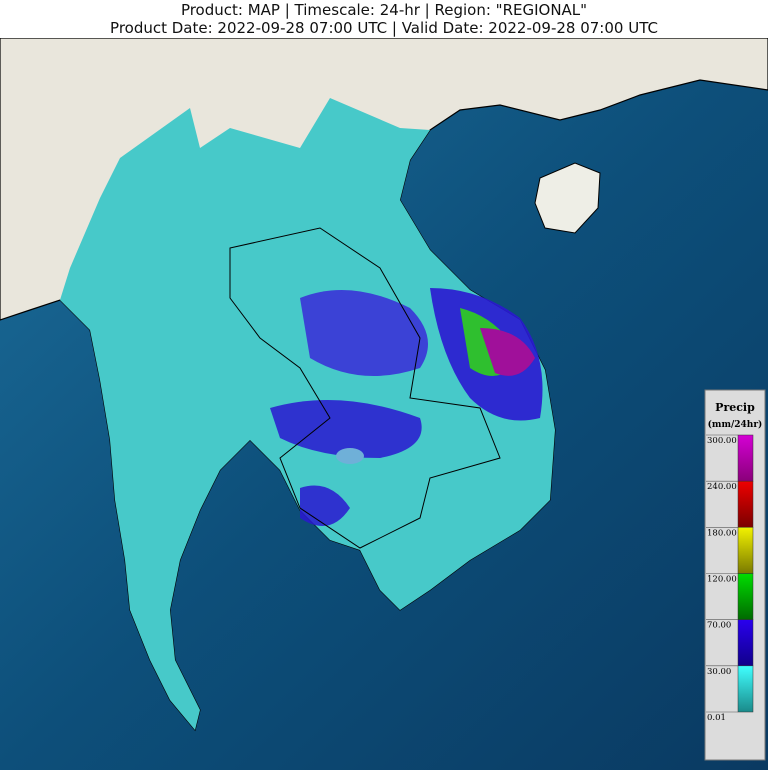 The height and width of the screenshot is (770, 768). What do you see at coordinates (567, 198) in the screenshot?
I see `island` at bounding box center [567, 198].